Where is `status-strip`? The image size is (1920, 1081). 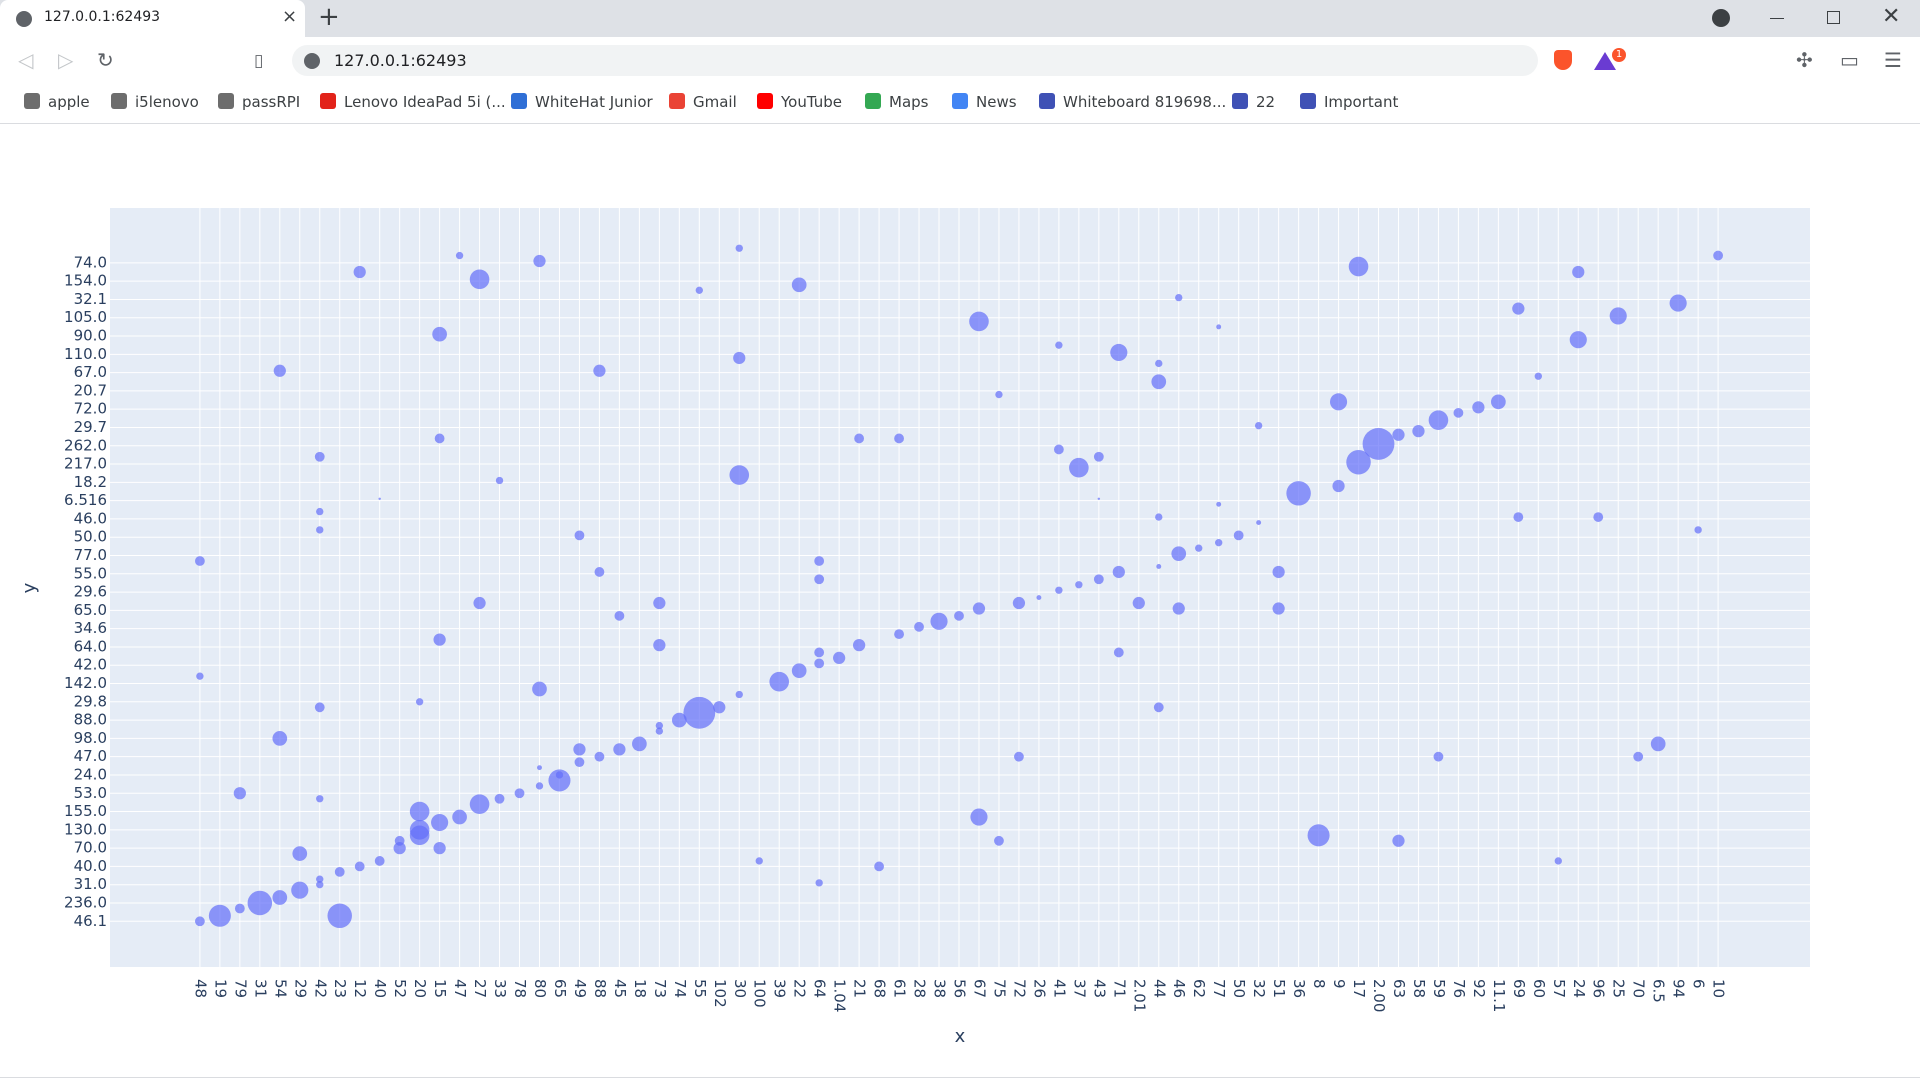
status-strip is located at coordinates (960, 1079).